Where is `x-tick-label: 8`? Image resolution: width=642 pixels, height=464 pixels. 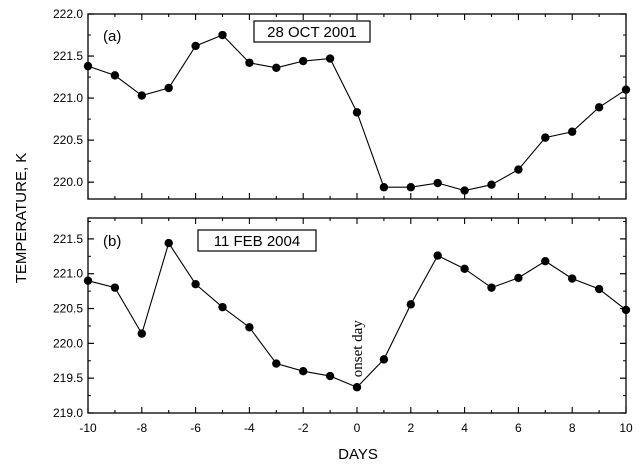 x-tick-label: 8 is located at coordinates (572, 428).